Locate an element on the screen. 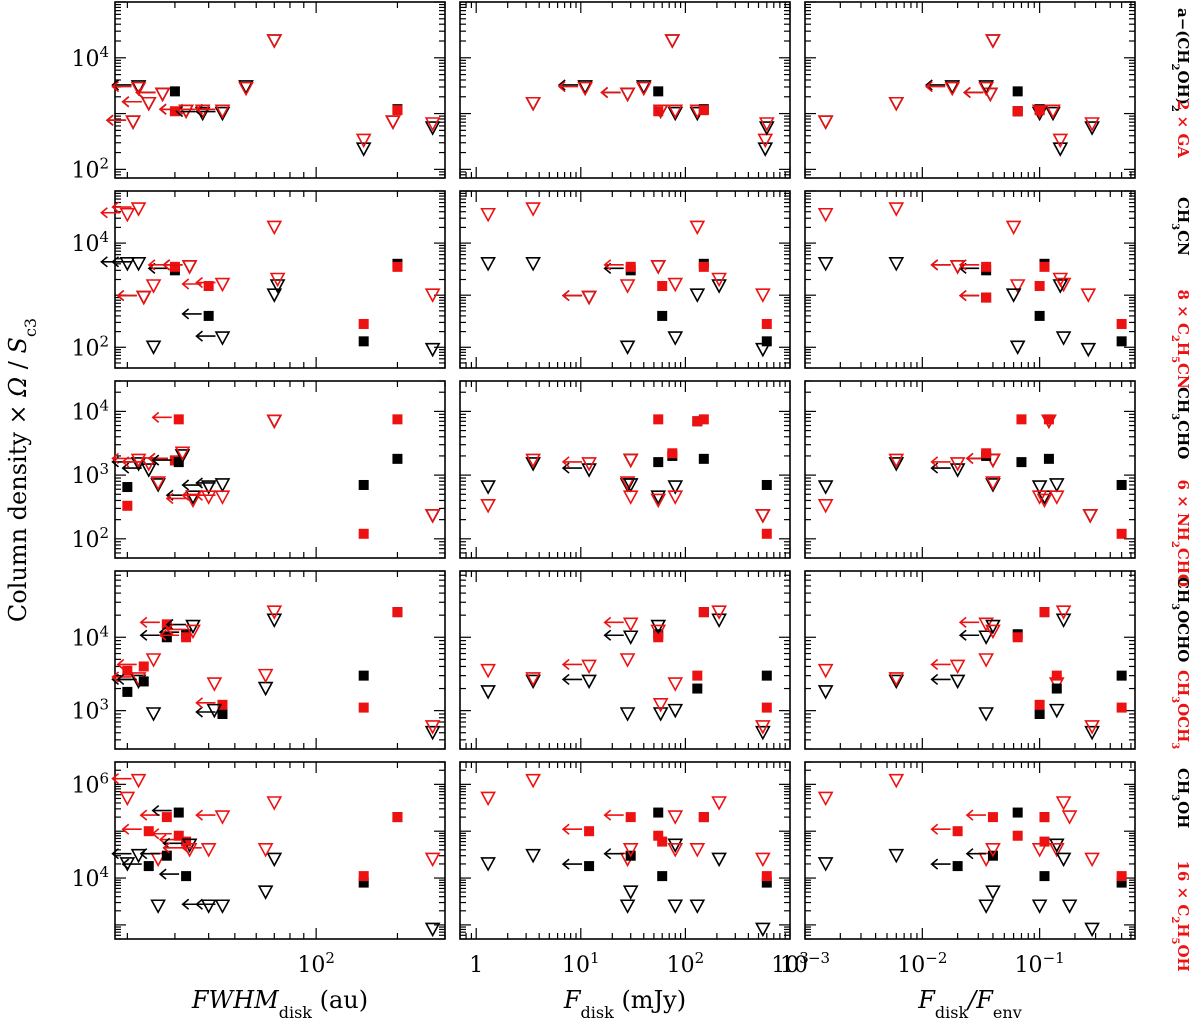 The height and width of the screenshot is (1025, 1200). point-black-s6 is located at coordinates (1017, 812).